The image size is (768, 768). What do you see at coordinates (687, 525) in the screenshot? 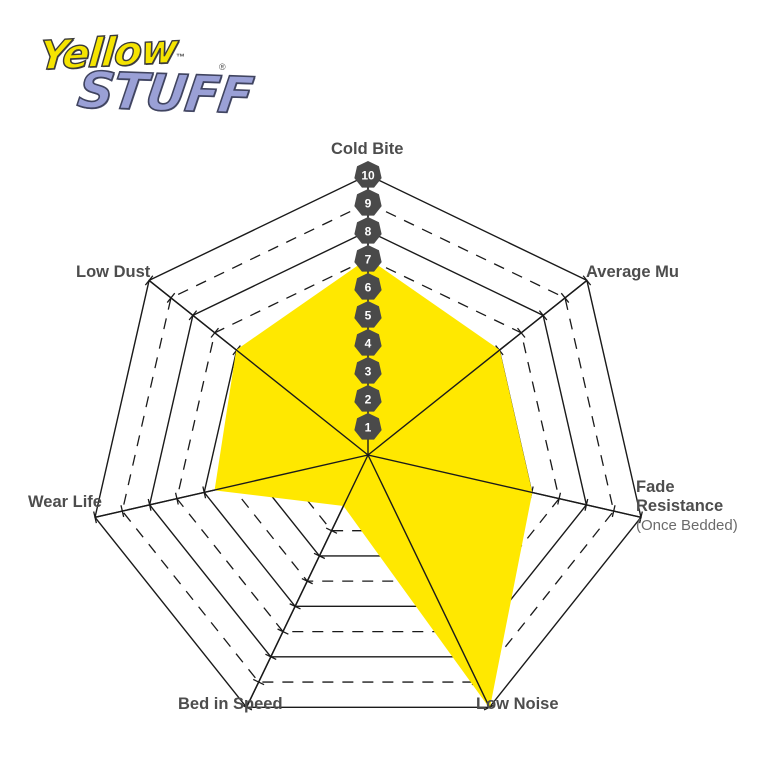
I see `axis-label-fade-note: (Once Bedded)` at bounding box center [687, 525].